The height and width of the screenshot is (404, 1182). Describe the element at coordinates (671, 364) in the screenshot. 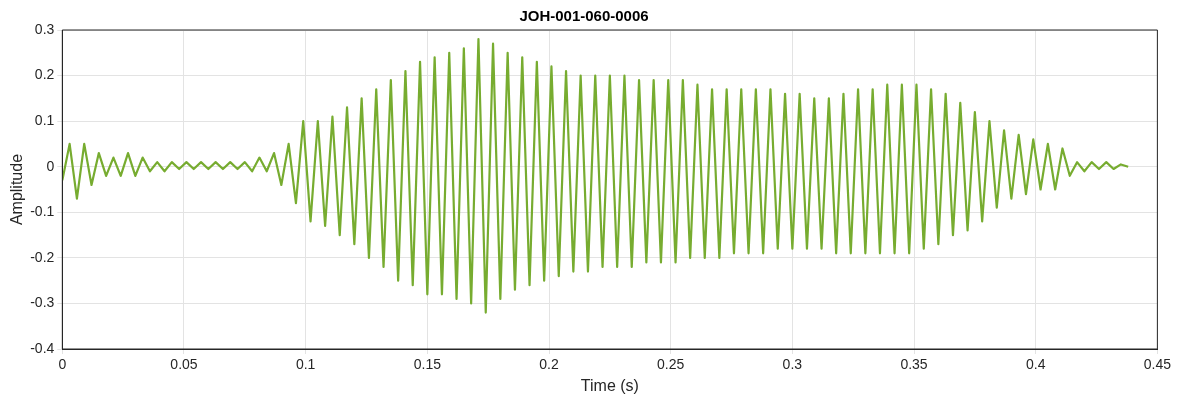

I see `x-tick-label: 0.25` at that location.